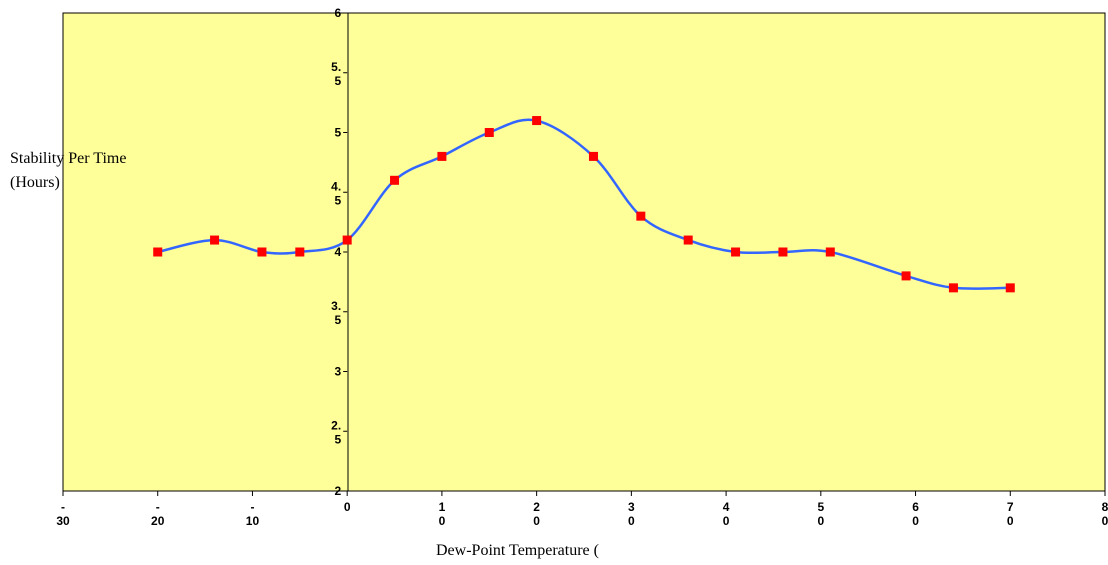  Describe the element at coordinates (336, 193) in the screenshot. I see `y-tick-label: 4. 5` at that location.